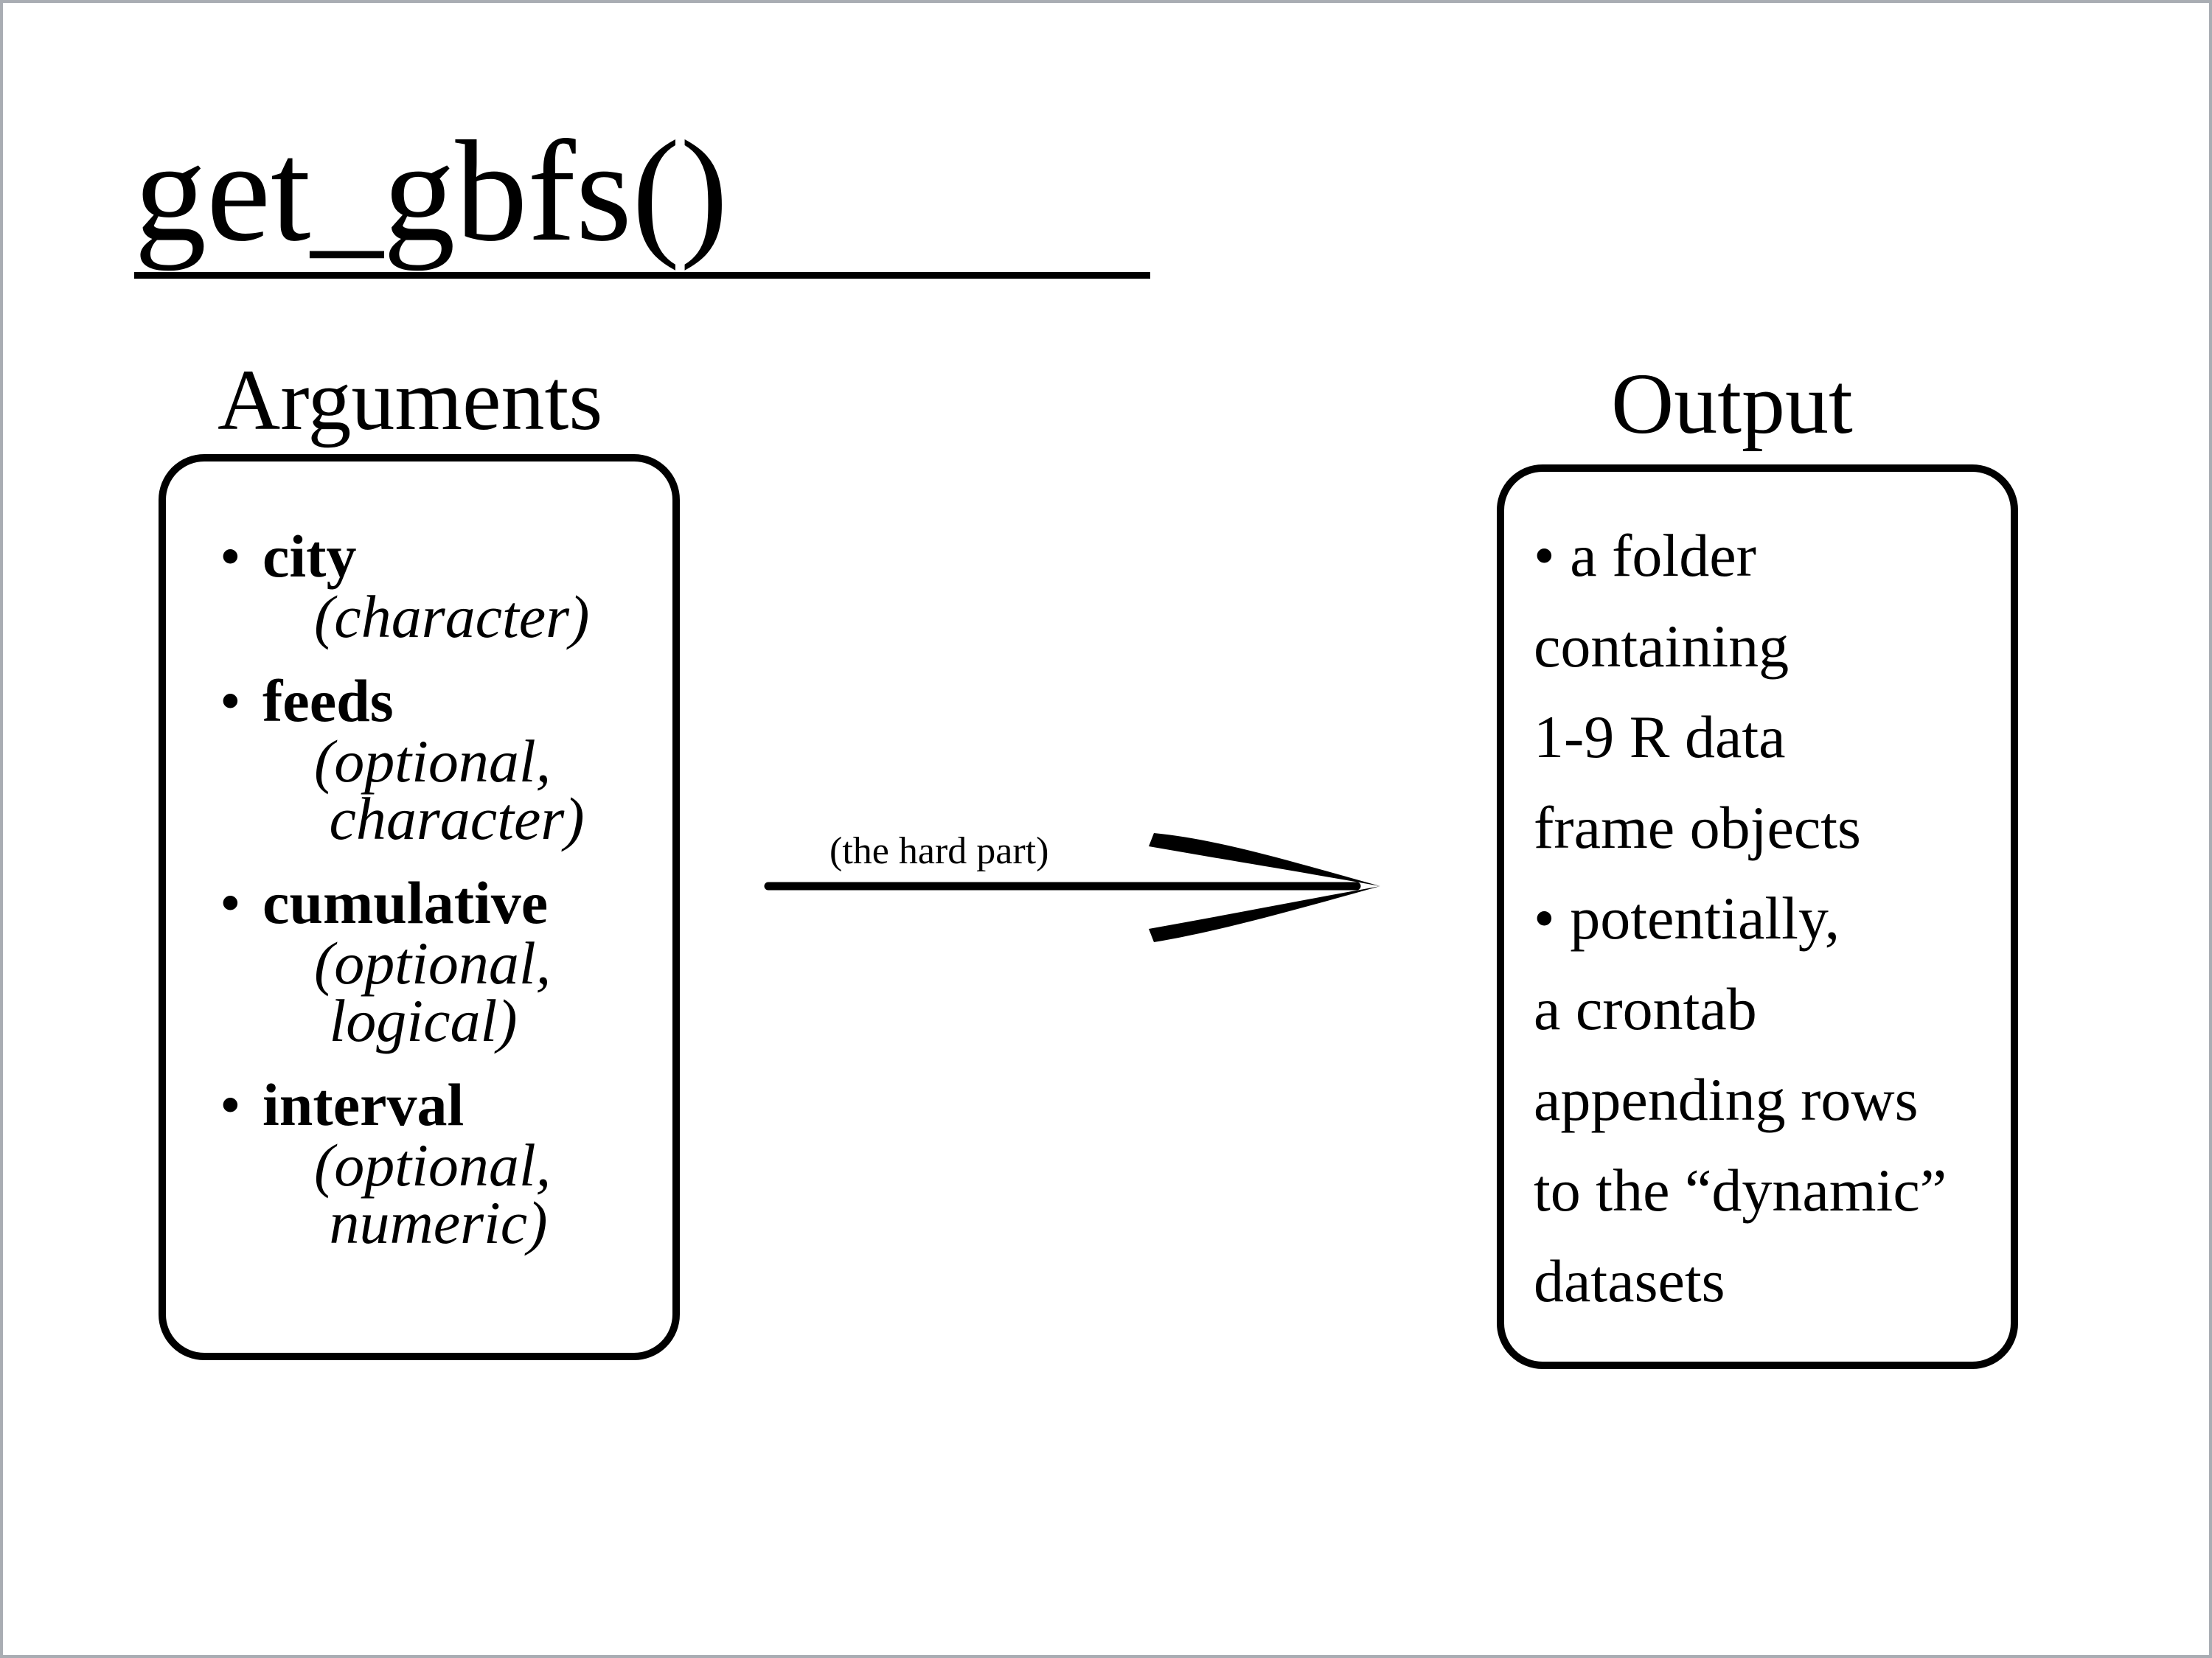  What do you see at coordinates (309, 556) in the screenshot?
I see `argument-name-city: city` at bounding box center [309, 556].